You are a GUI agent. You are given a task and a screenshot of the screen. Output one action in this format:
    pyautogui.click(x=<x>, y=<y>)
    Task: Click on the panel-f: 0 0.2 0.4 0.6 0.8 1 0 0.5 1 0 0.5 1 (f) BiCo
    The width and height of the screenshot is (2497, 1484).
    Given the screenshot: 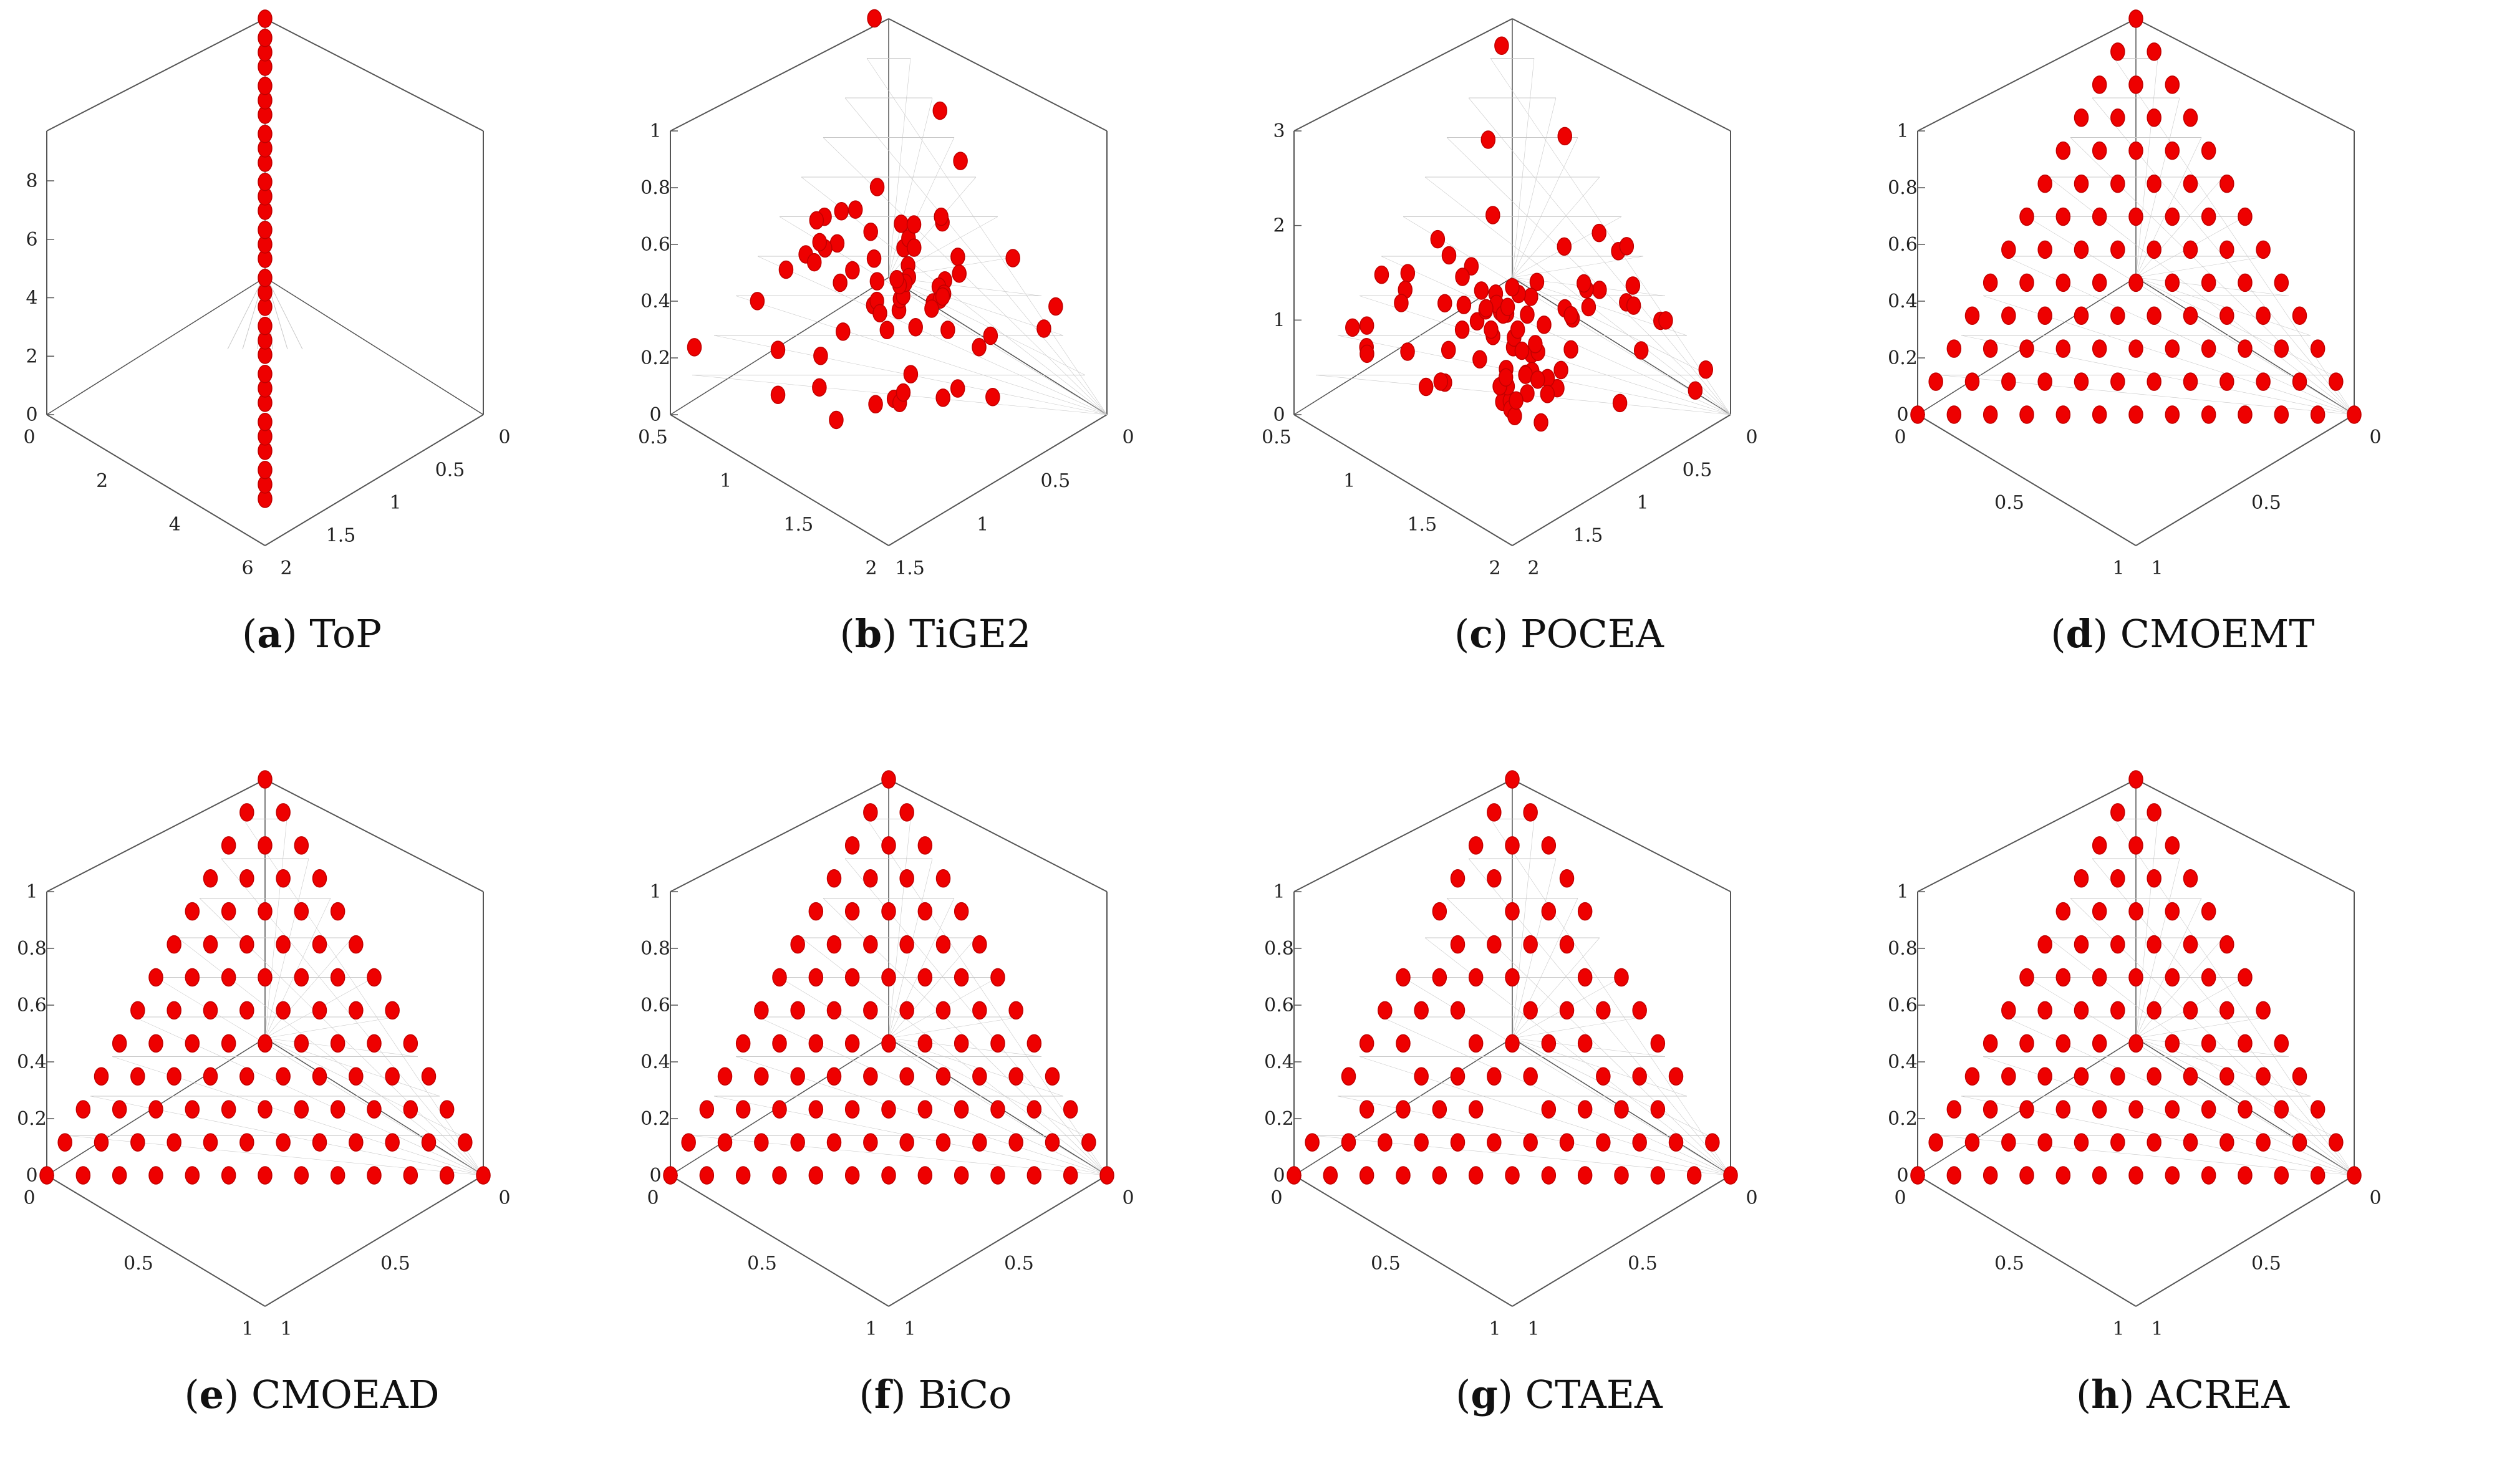 What is the action you would take?
    pyautogui.click(x=936, y=1122)
    